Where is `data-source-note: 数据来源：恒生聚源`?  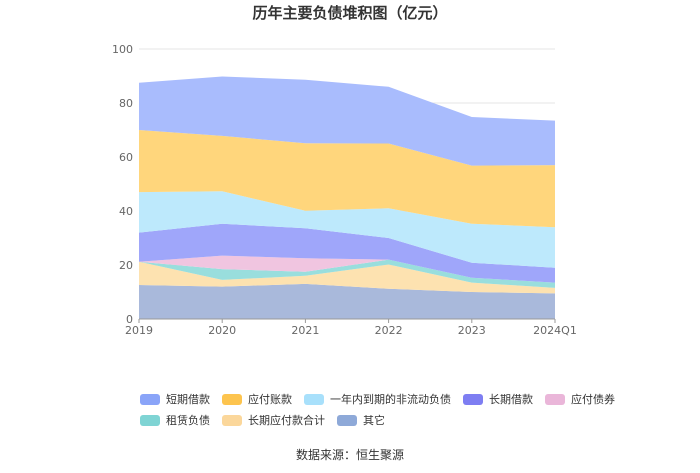 data-source-note: 数据来源：恒生聚源 is located at coordinates (349, 455).